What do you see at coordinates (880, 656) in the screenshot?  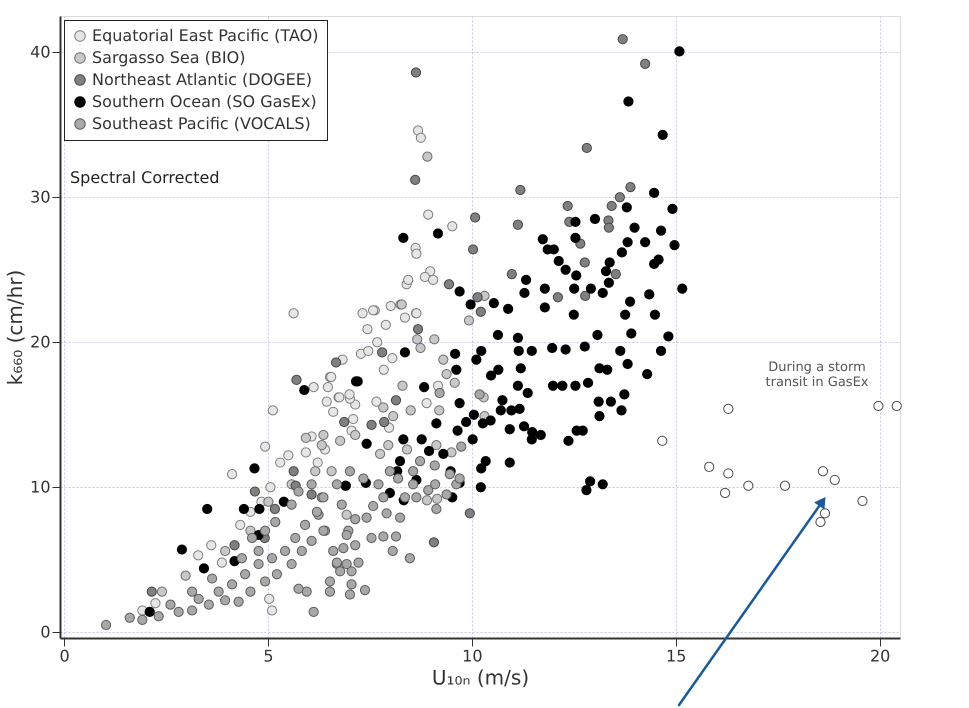 I see `x-tick-label: 20` at bounding box center [880, 656].